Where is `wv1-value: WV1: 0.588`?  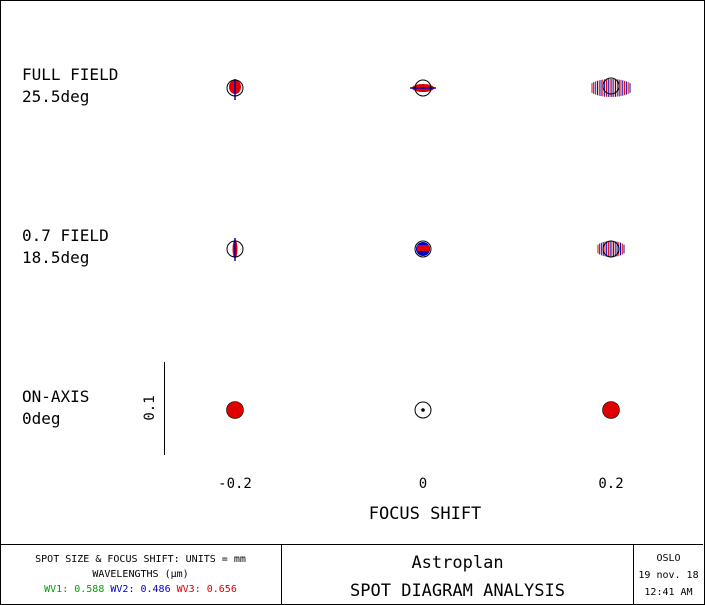
wv1-value: WV1: 0.588 is located at coordinates (74, 589).